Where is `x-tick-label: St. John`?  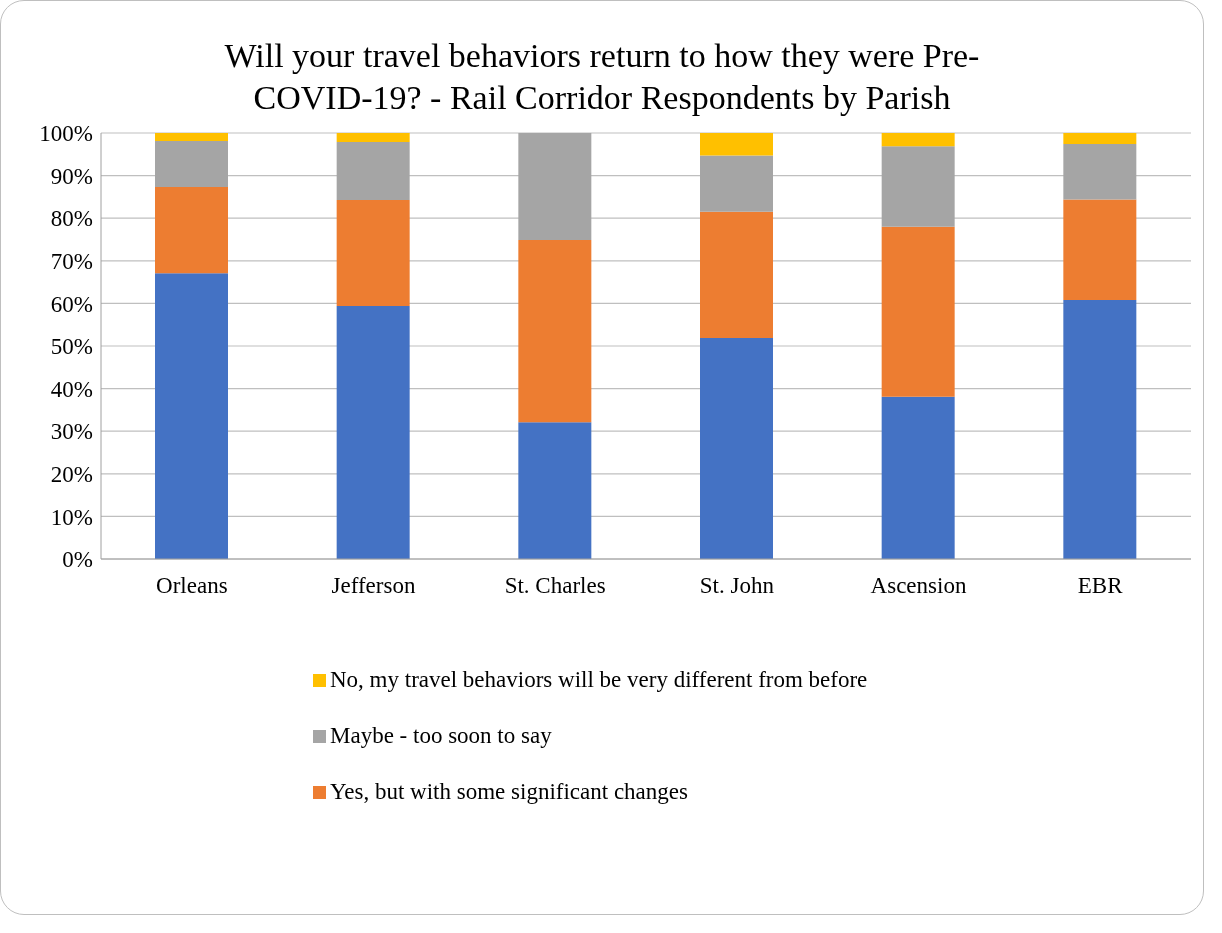
x-tick-label: St. John is located at coordinates (737, 586).